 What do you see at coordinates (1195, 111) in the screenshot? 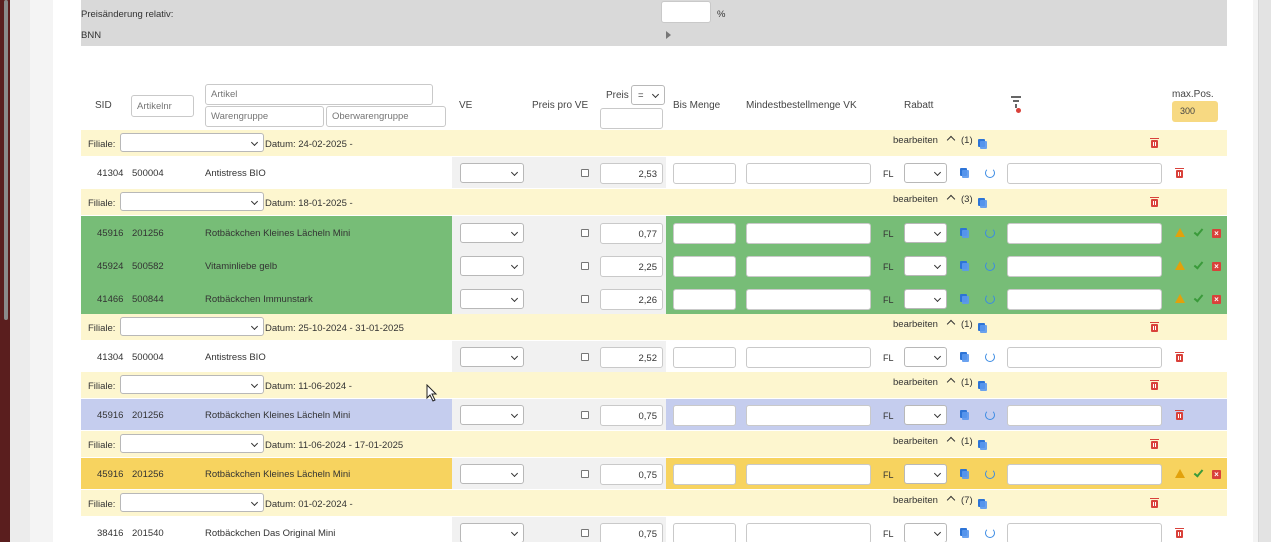
I see `max-pos-value: 300` at bounding box center [1195, 111].